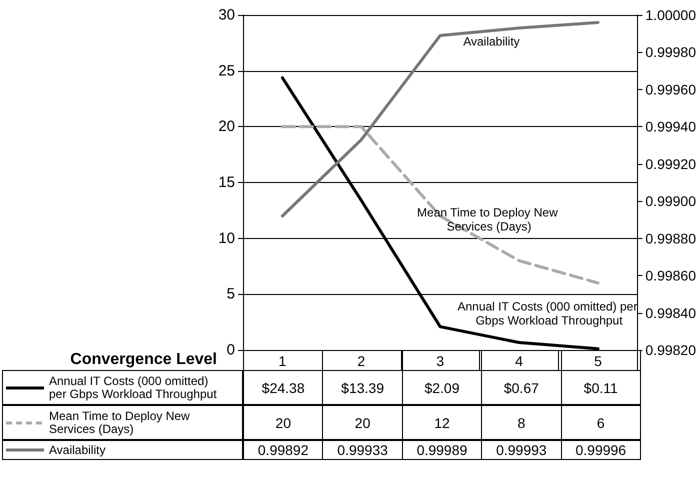 The image size is (699, 492). Describe the element at coordinates (442, 422) in the screenshot. I see `data-label: 12` at that location.